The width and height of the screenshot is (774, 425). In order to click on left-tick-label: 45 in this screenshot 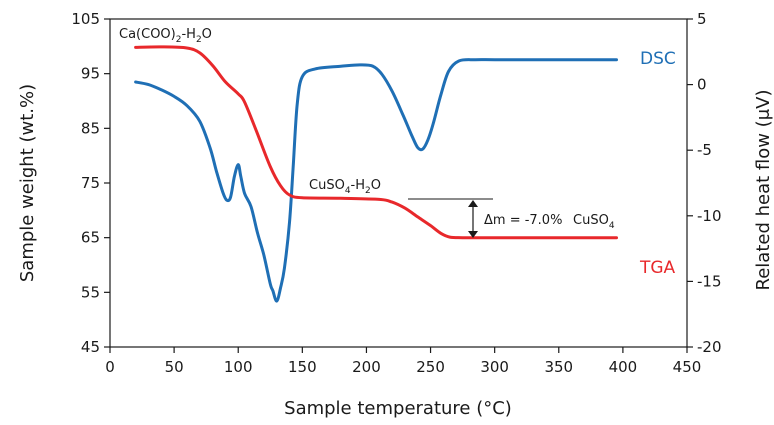, I will do `click(90, 347)`.